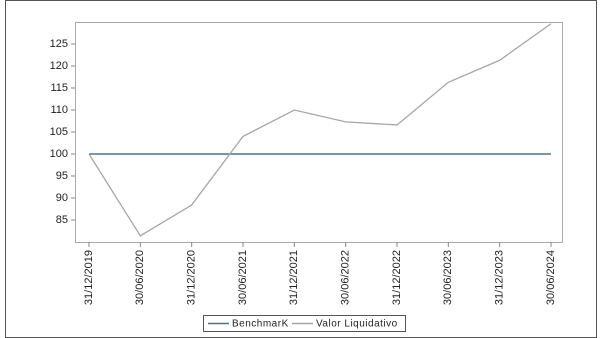 This screenshot has height=338, width=600. I want to click on y-tick-label: 105, so click(59, 132).